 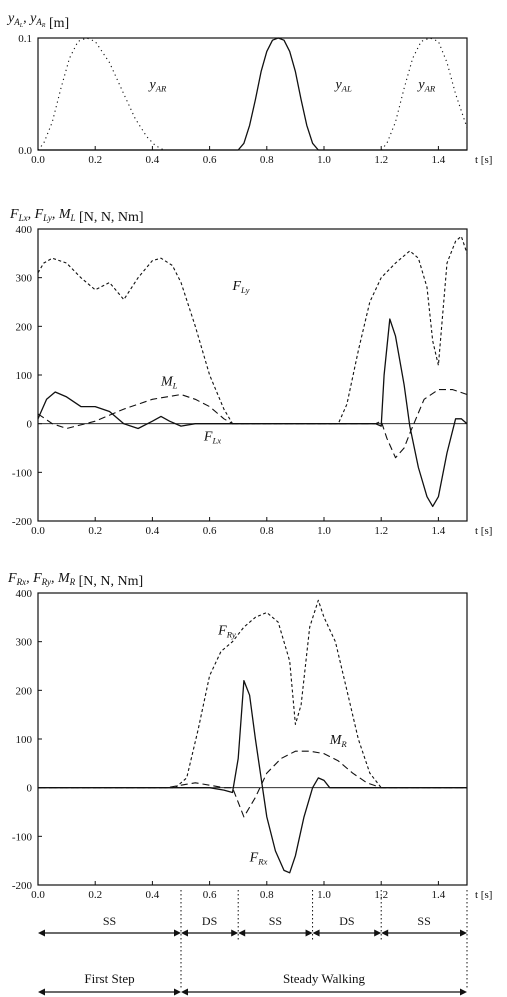 I want to click on series-MR-line, so click(x=252, y=784).